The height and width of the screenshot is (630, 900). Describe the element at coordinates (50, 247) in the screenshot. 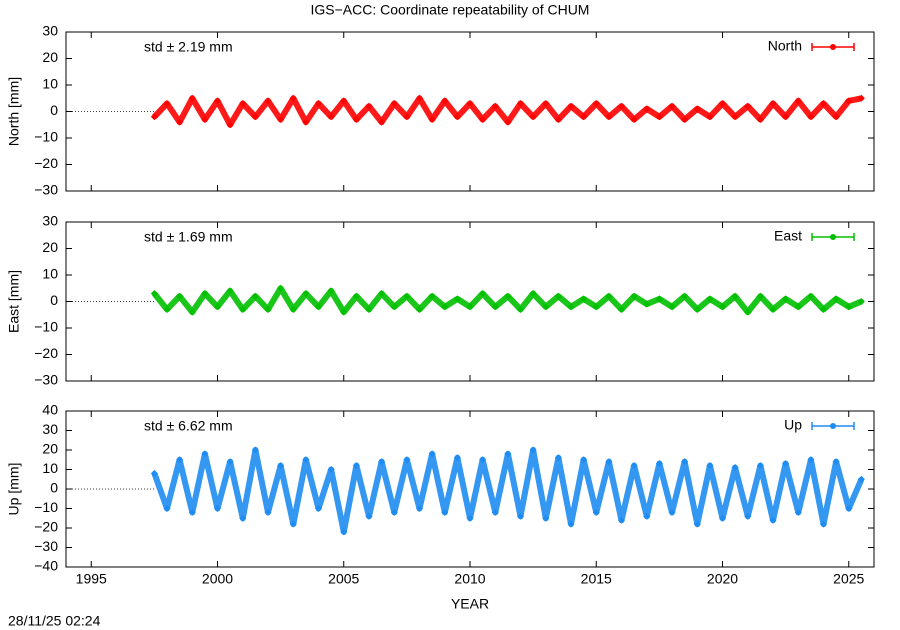

I see `y-tick-label: 20` at that location.